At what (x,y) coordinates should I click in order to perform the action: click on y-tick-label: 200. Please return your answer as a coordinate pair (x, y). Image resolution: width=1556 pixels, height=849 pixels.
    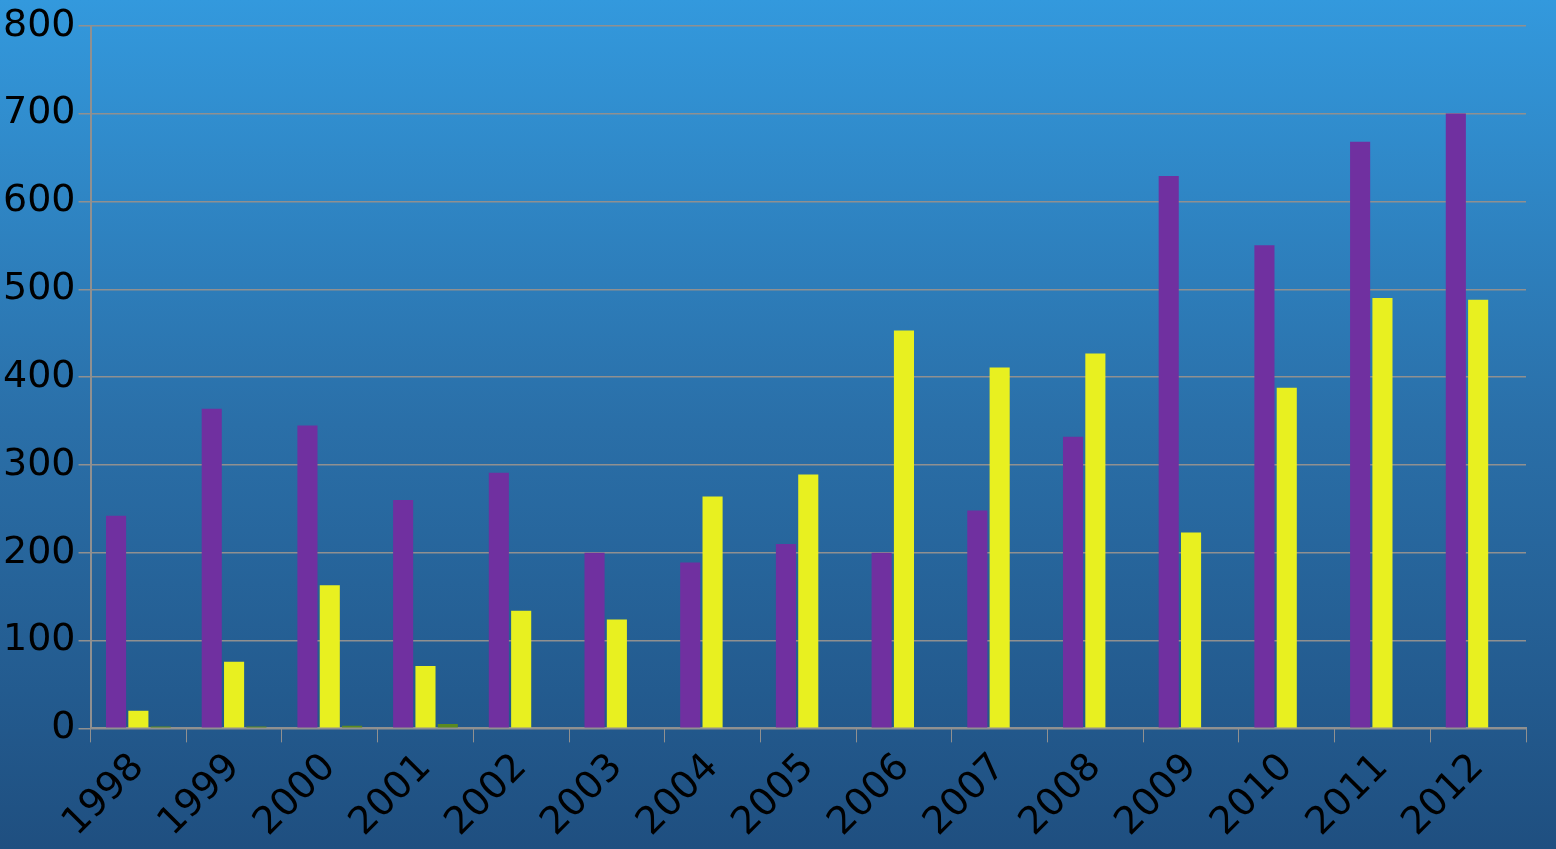
    Looking at the image, I should click on (39, 549).